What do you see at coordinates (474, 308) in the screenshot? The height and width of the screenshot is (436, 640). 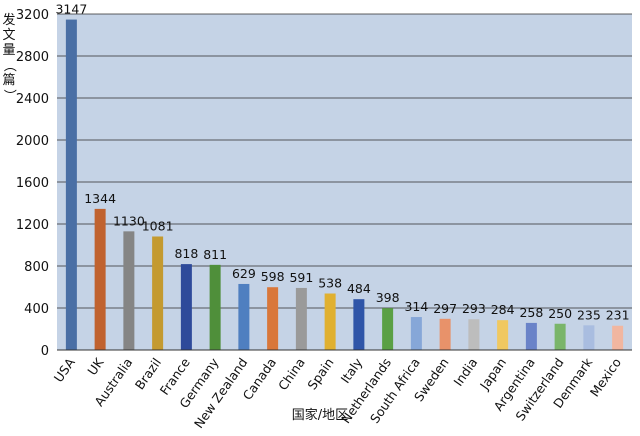 I see `data-label: 293` at bounding box center [474, 308].